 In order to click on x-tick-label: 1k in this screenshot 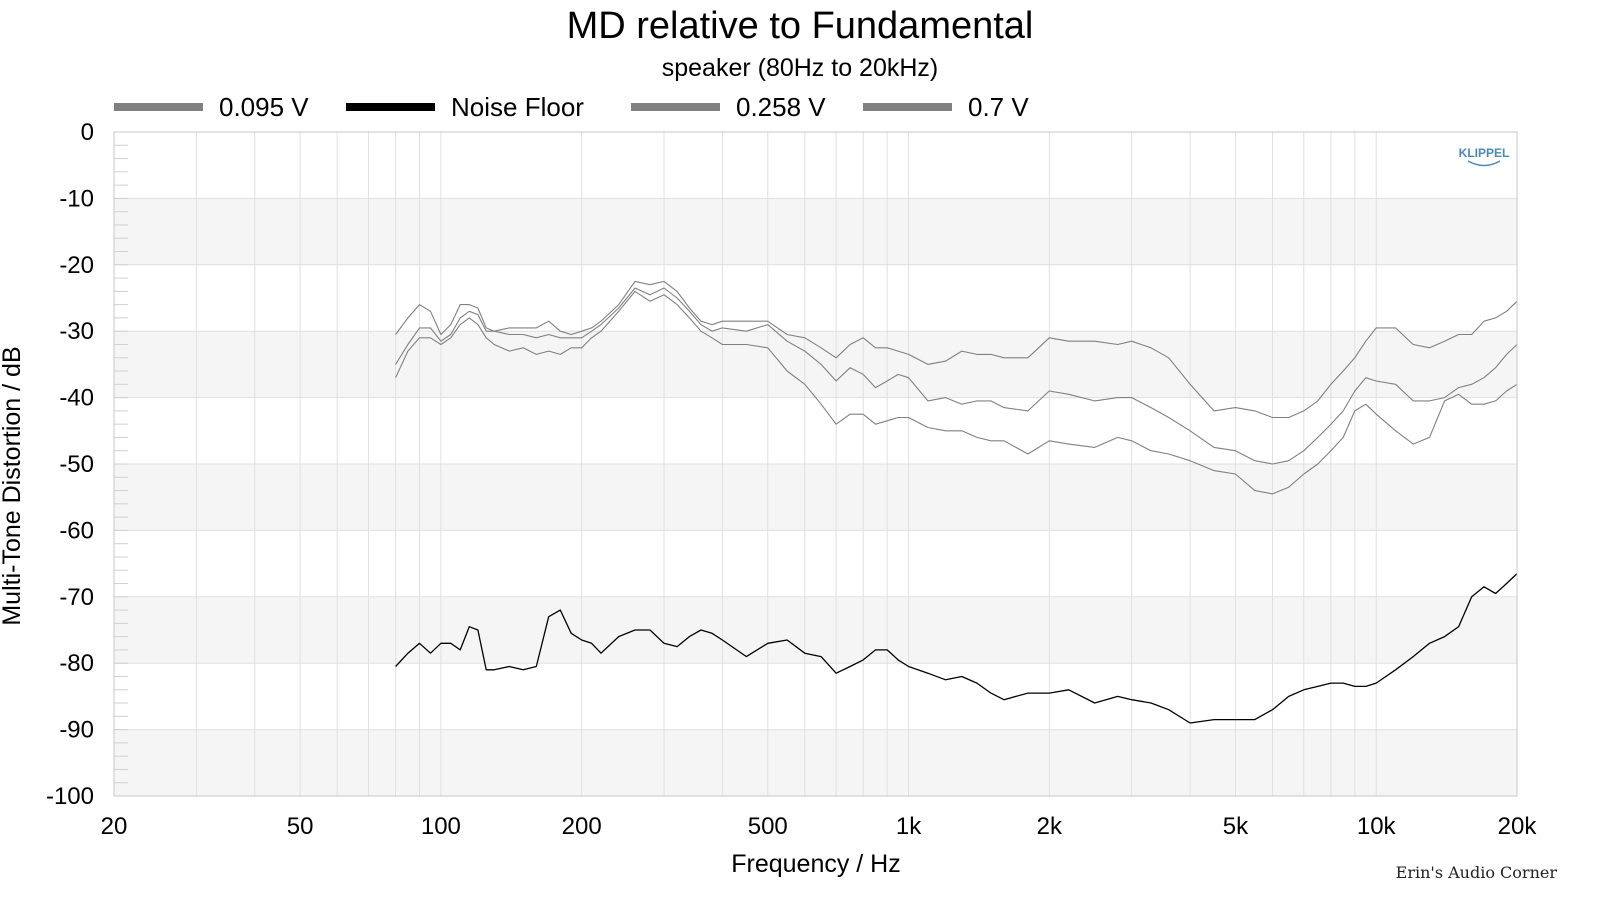, I will do `click(909, 826)`.